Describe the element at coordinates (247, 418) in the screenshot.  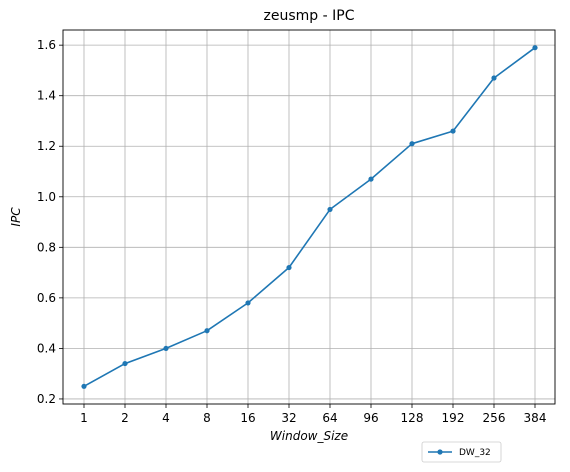
I see `x-tick-label: 16` at that location.